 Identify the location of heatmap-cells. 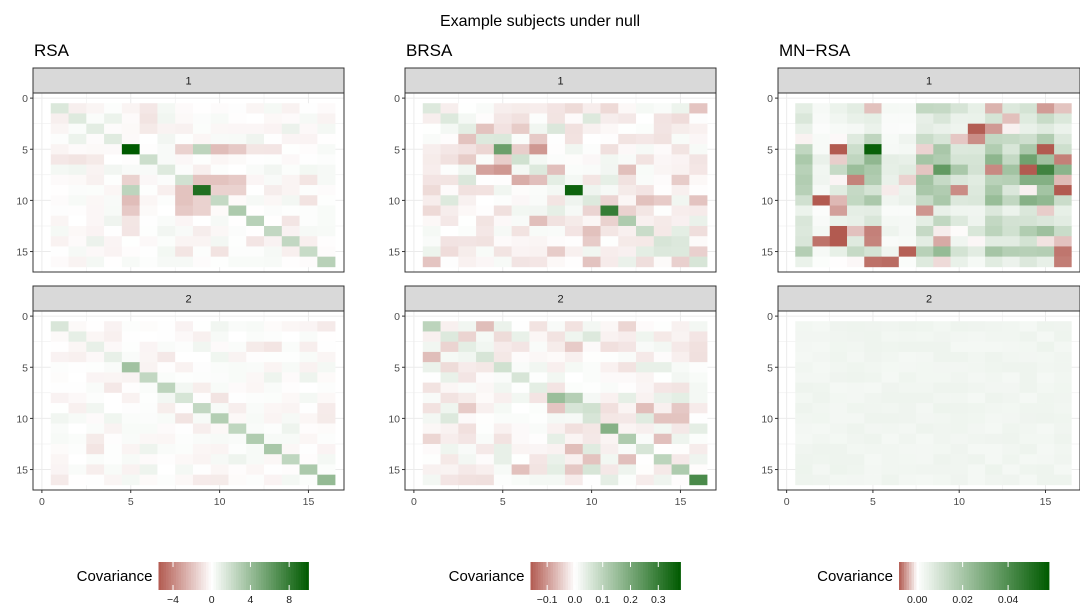
(565, 403).